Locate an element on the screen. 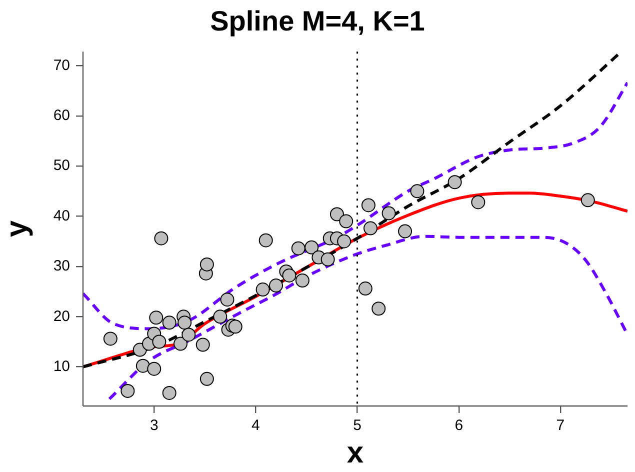  y-tick-label: 70 is located at coordinates (61, 65).